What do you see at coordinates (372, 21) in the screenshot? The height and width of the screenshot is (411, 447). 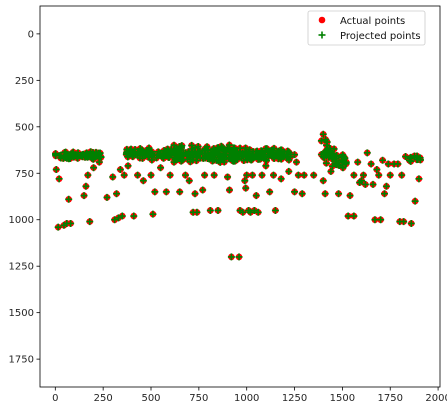 I see `legend-actual-label: Actual points` at bounding box center [372, 21].